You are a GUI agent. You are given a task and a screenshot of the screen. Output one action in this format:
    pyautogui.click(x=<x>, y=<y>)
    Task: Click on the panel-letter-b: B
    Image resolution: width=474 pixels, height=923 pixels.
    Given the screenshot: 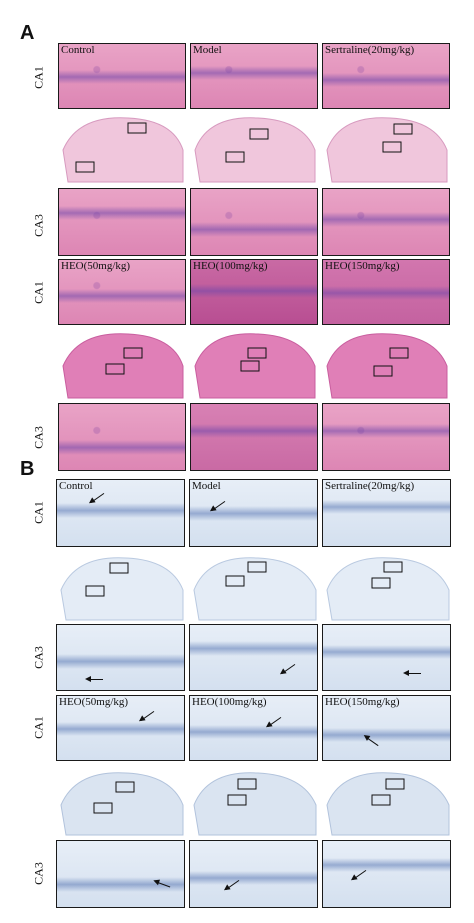 What is the action you would take?
    pyautogui.click(x=27, y=469)
    